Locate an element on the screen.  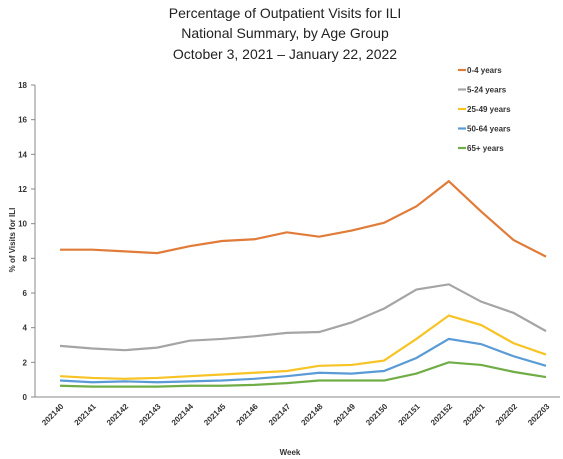
legend-label: 0-4 years is located at coordinates (484, 70).